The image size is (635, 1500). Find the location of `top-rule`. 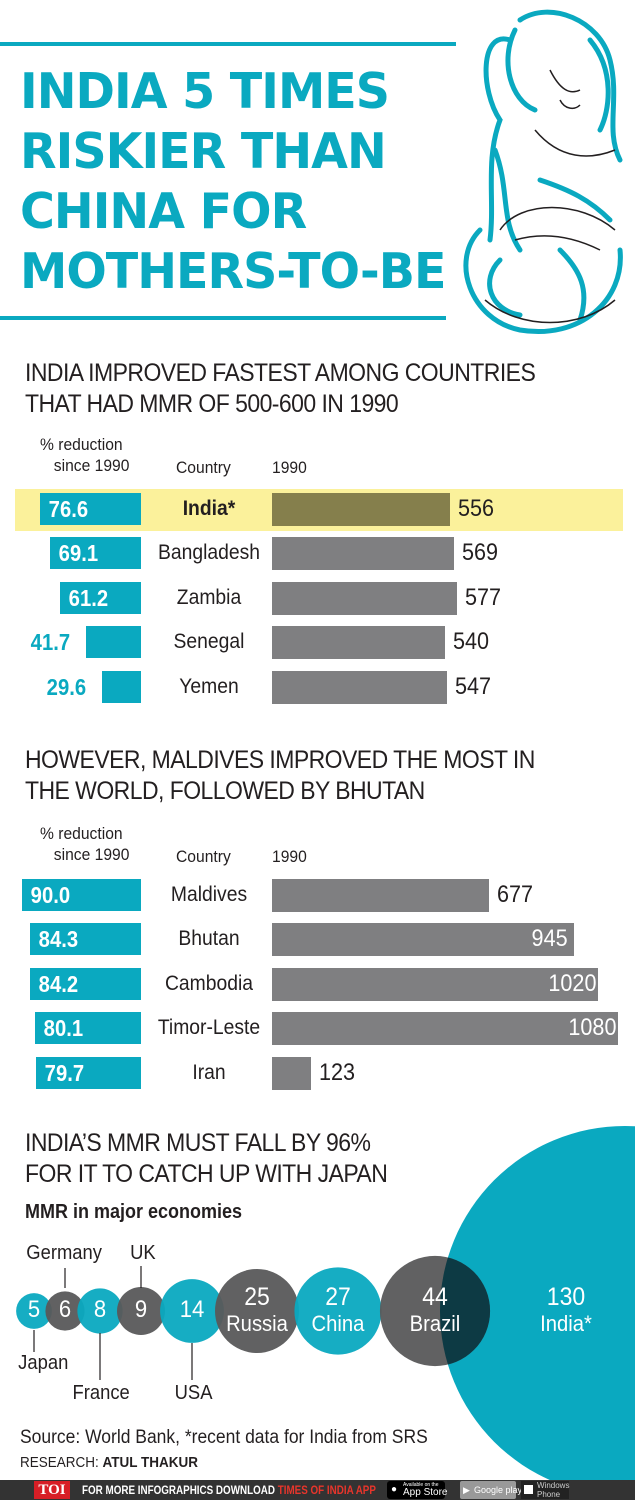

top-rule is located at coordinates (228, 44).